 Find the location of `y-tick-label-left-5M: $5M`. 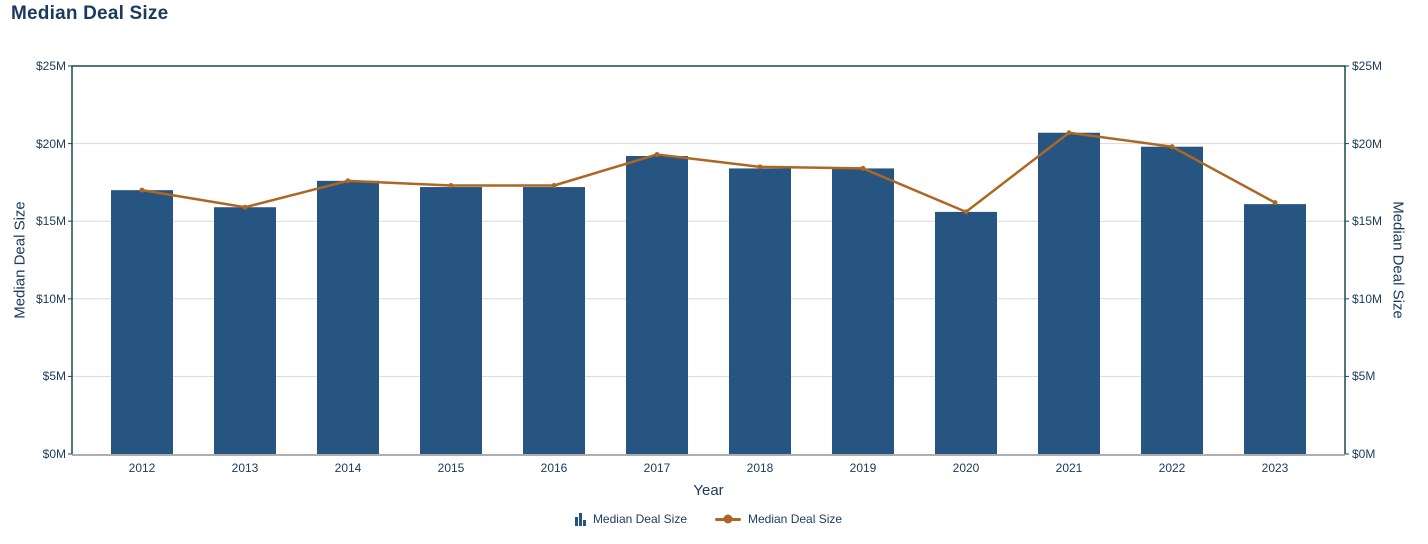

y-tick-label-left-5M: $5M is located at coordinates (54, 376).